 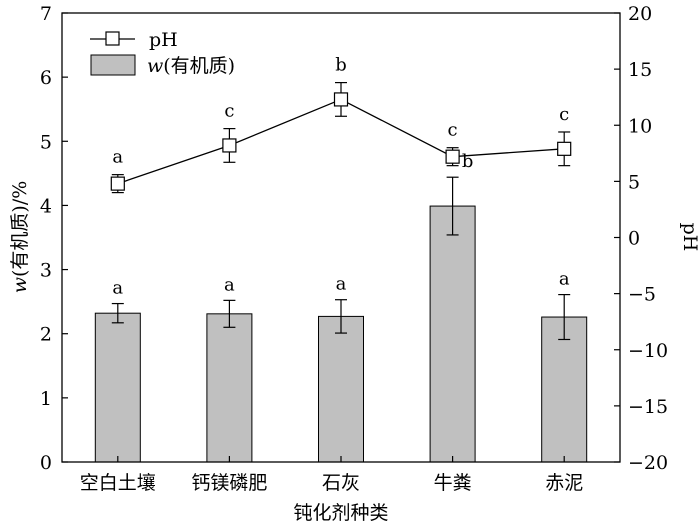 I want to click on left-tick-label: 5, so click(x=46, y=142).